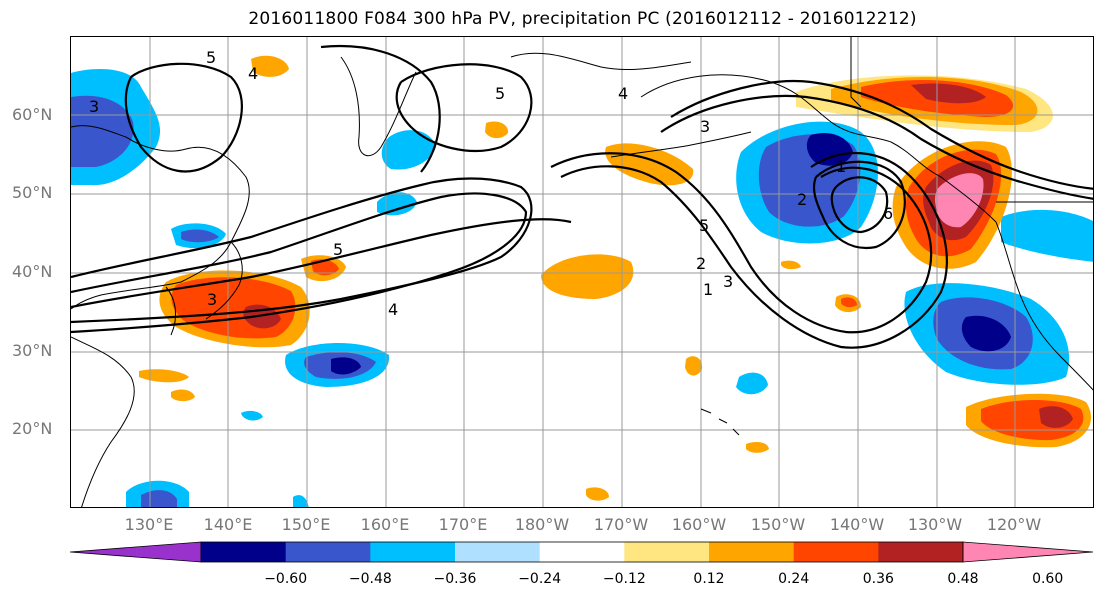 The width and height of the screenshot is (1105, 601). Describe the element at coordinates (694, 366) in the screenshot. I see `blob-sm-orange4` at that location.